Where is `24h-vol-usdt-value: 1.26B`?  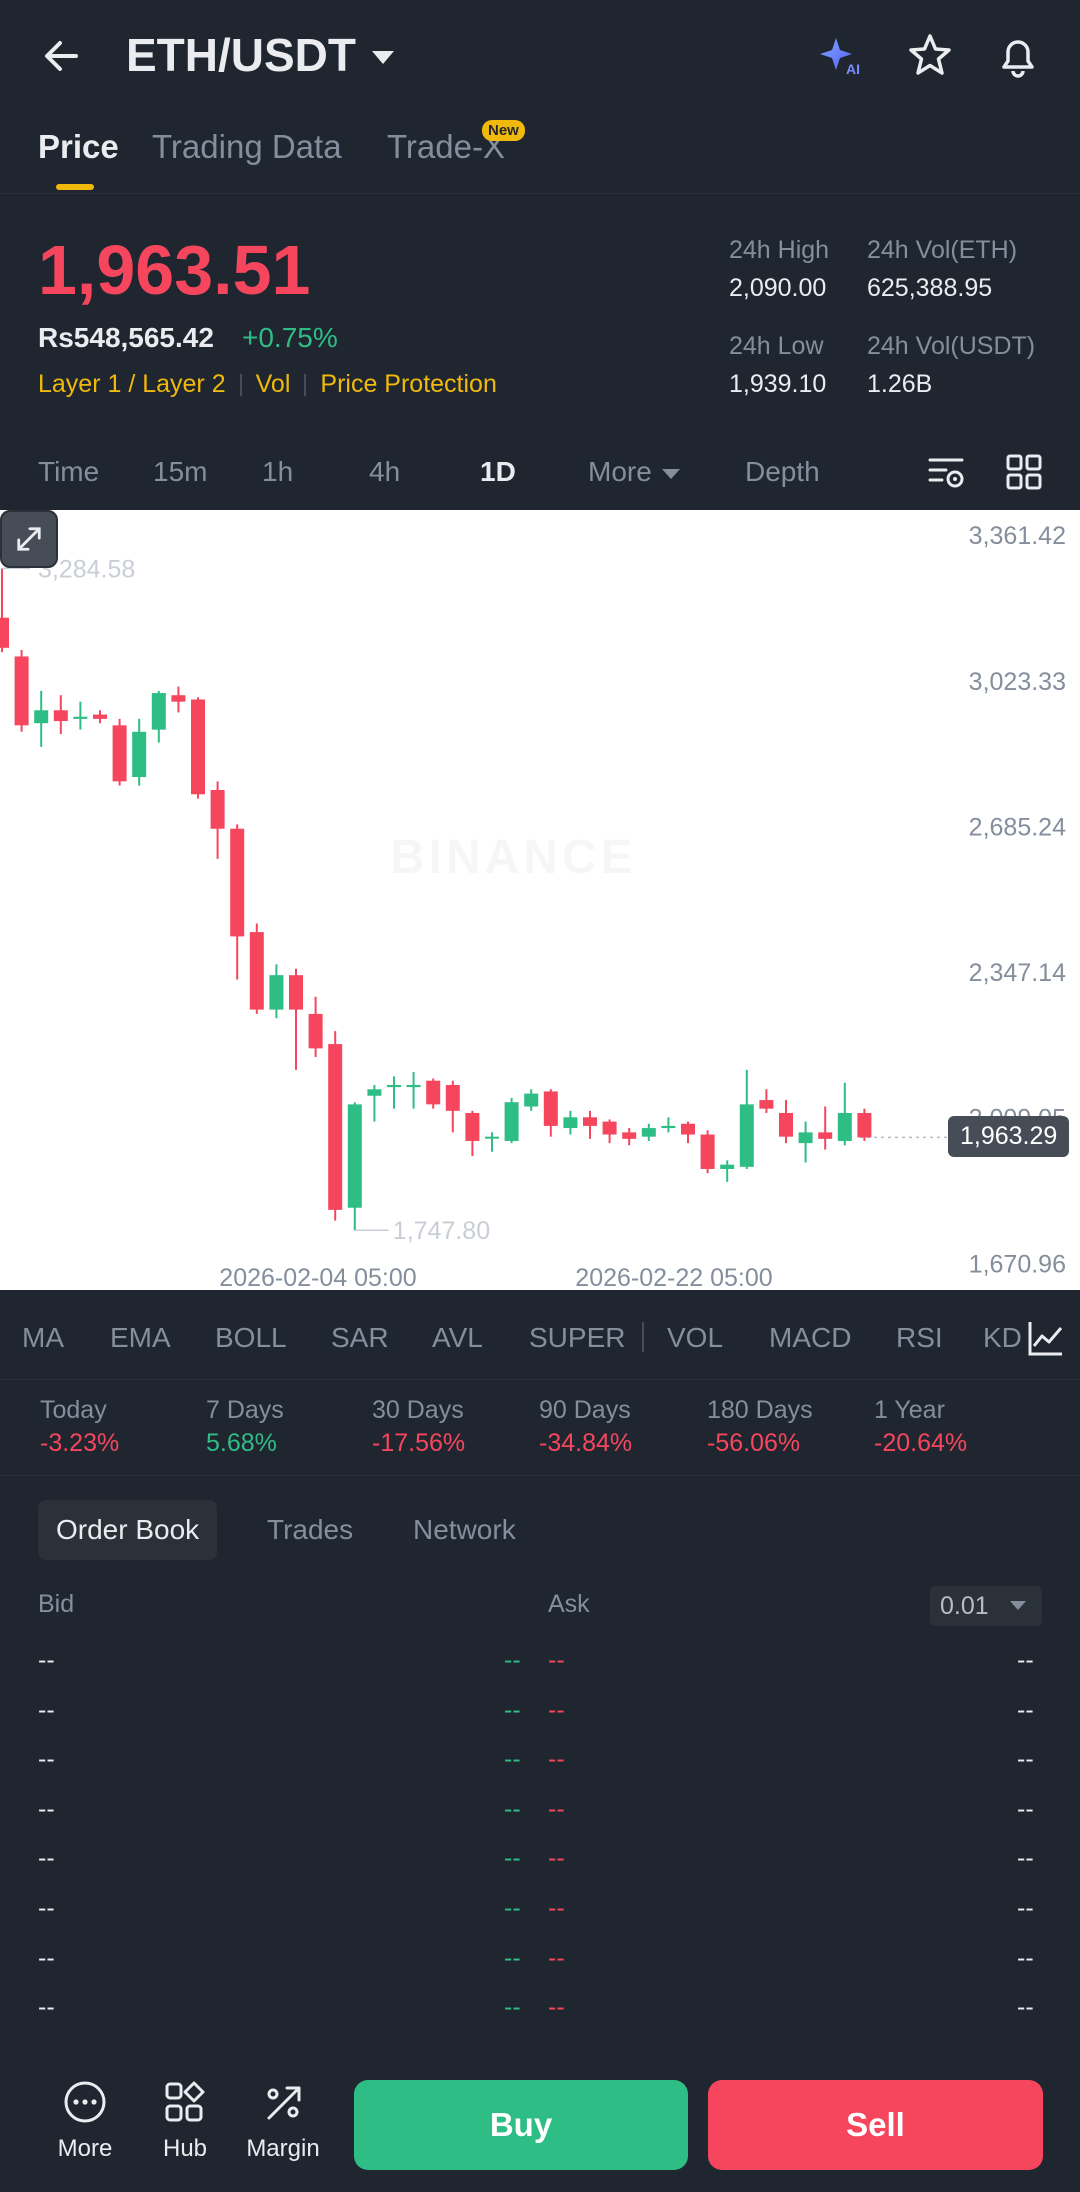 24h-vol-usdt-value: 1.26B is located at coordinates (900, 384).